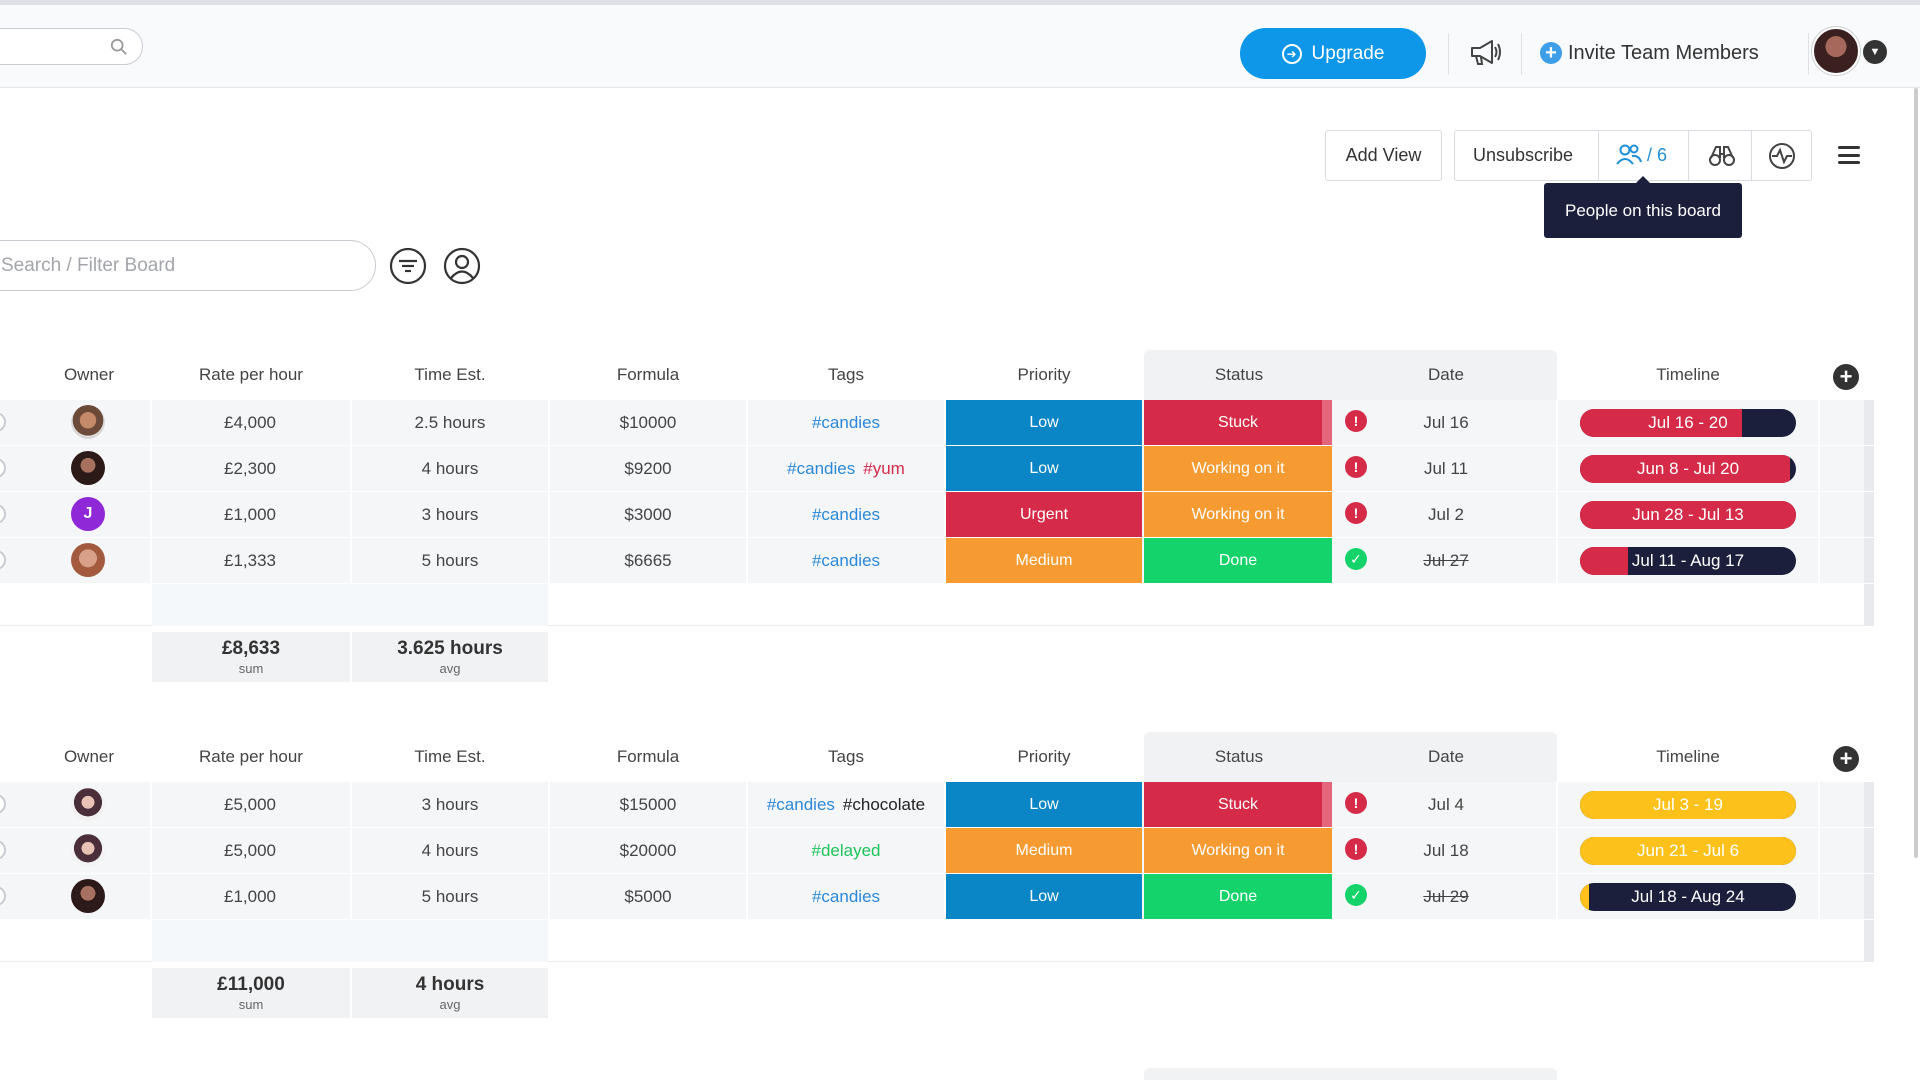  Describe the element at coordinates (250, 560) in the screenshot. I see `rate-cell: £1,333` at that location.